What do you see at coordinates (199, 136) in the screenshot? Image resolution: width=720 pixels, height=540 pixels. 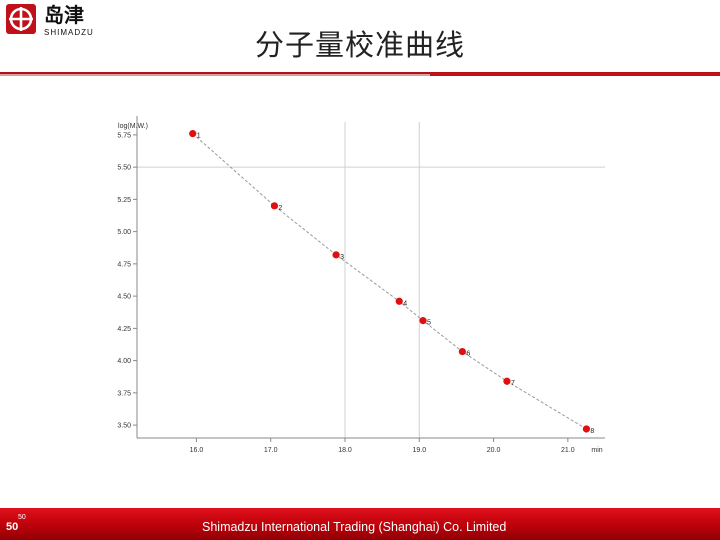 I see `data-point-label: 1` at bounding box center [199, 136].